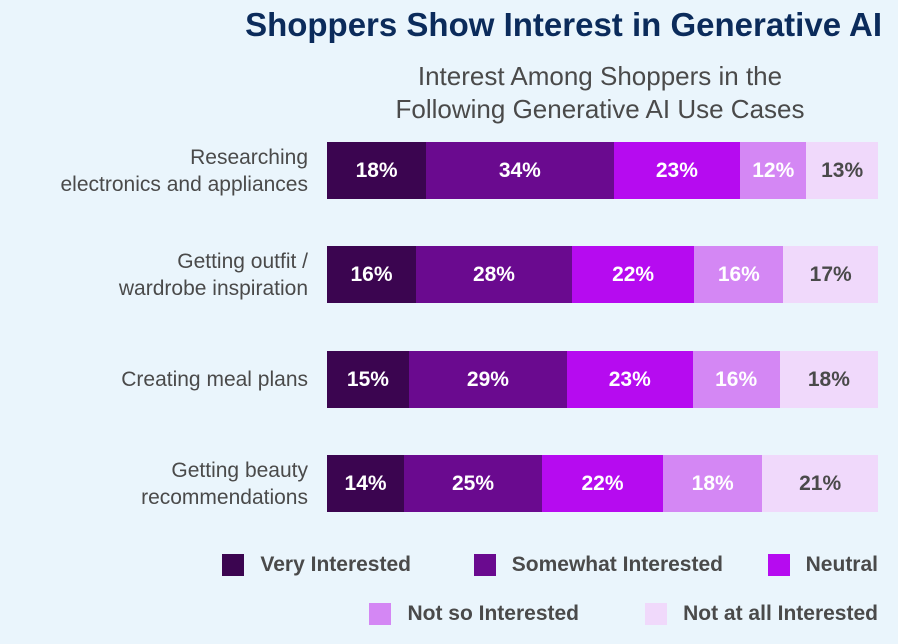 The height and width of the screenshot is (644, 898). I want to click on category-label-line: Getting beauty, so click(239, 470).